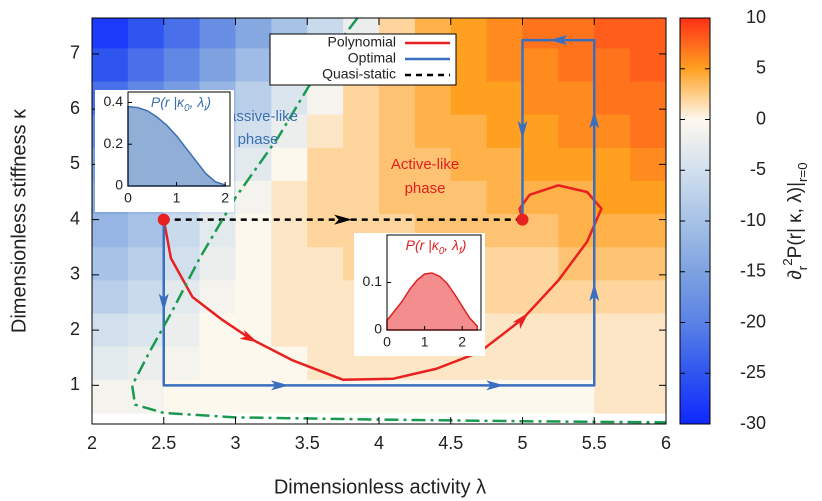 The image size is (822, 501). What do you see at coordinates (787, 261) in the screenshot?
I see `label-part: 2` at bounding box center [787, 261].